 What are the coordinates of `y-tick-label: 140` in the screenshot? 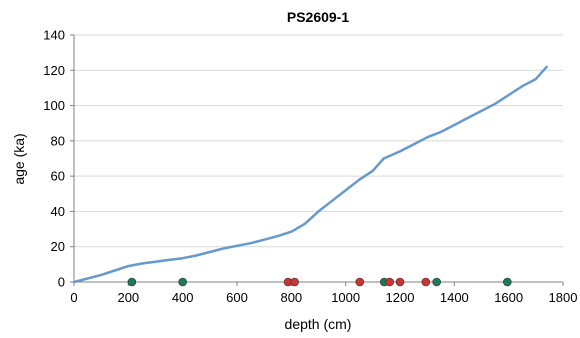 It's located at (54, 35).